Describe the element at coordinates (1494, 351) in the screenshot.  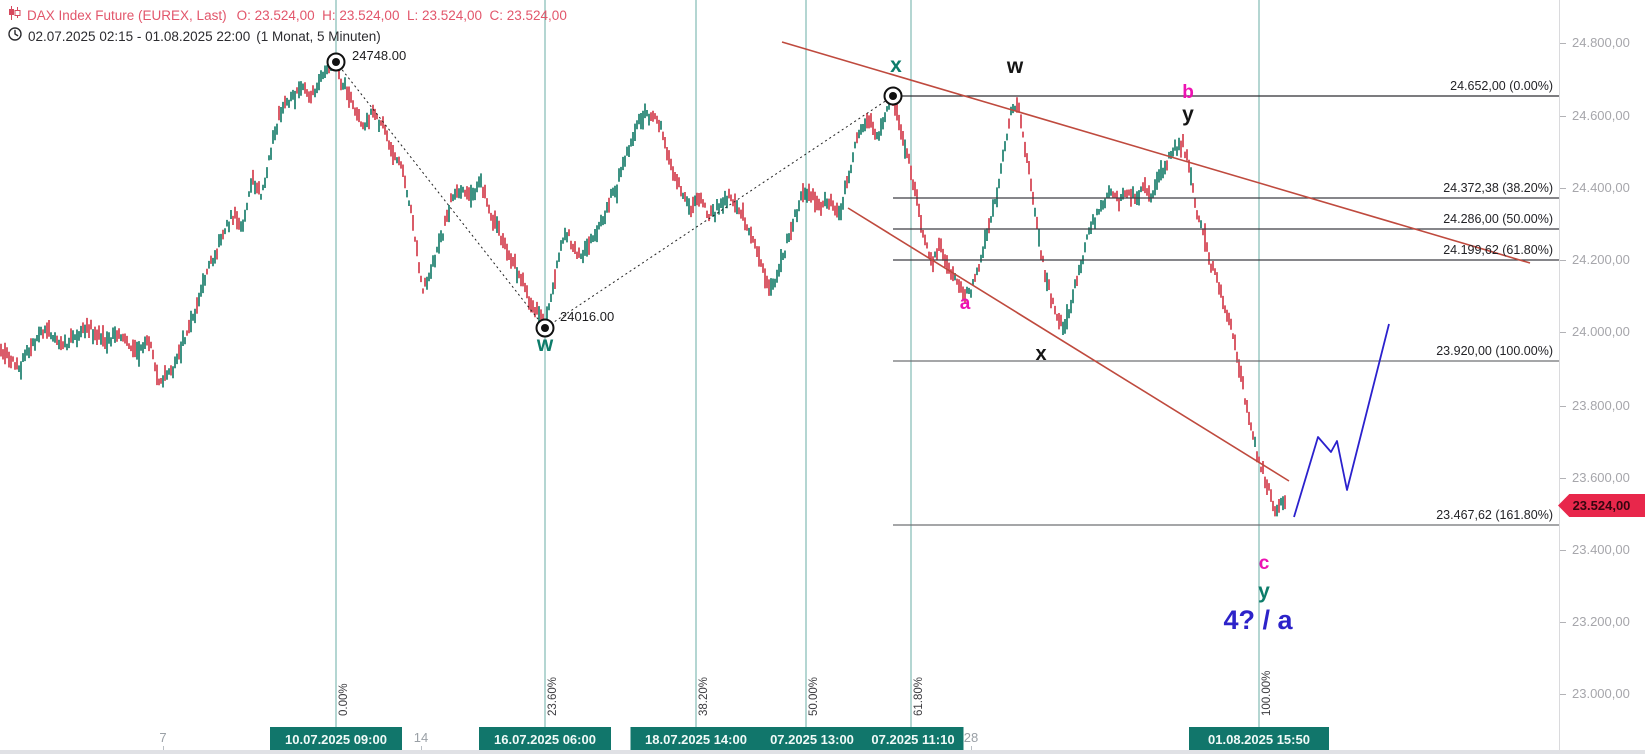
I see `fib-level-label: 23.920,00 (100.00%)` at that location.